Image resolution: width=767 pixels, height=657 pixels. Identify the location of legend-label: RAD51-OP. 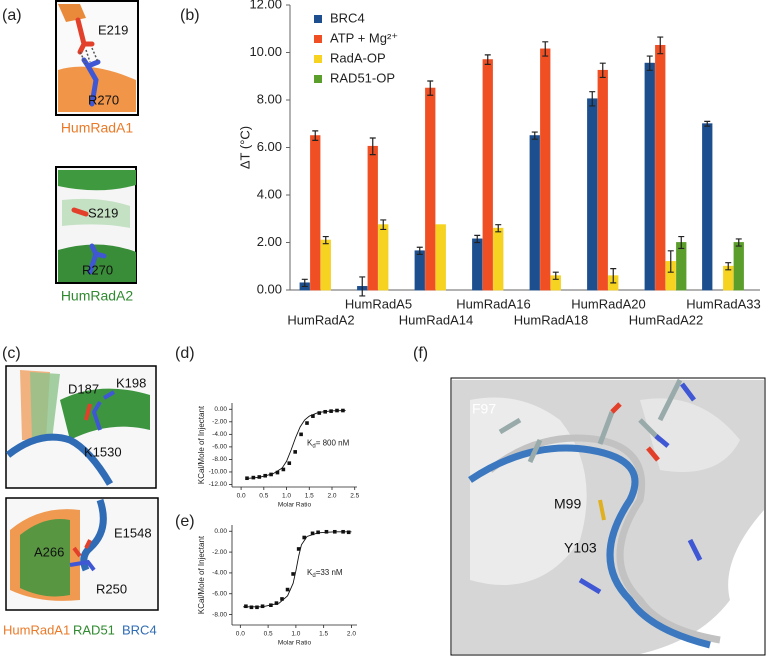
(362, 77).